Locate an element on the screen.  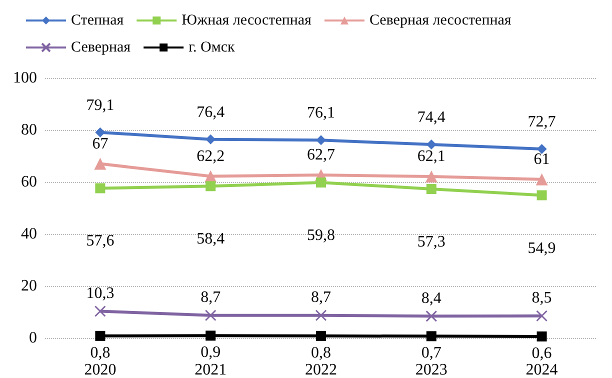
legend-label: Южная лесостепная is located at coordinates (247, 20).